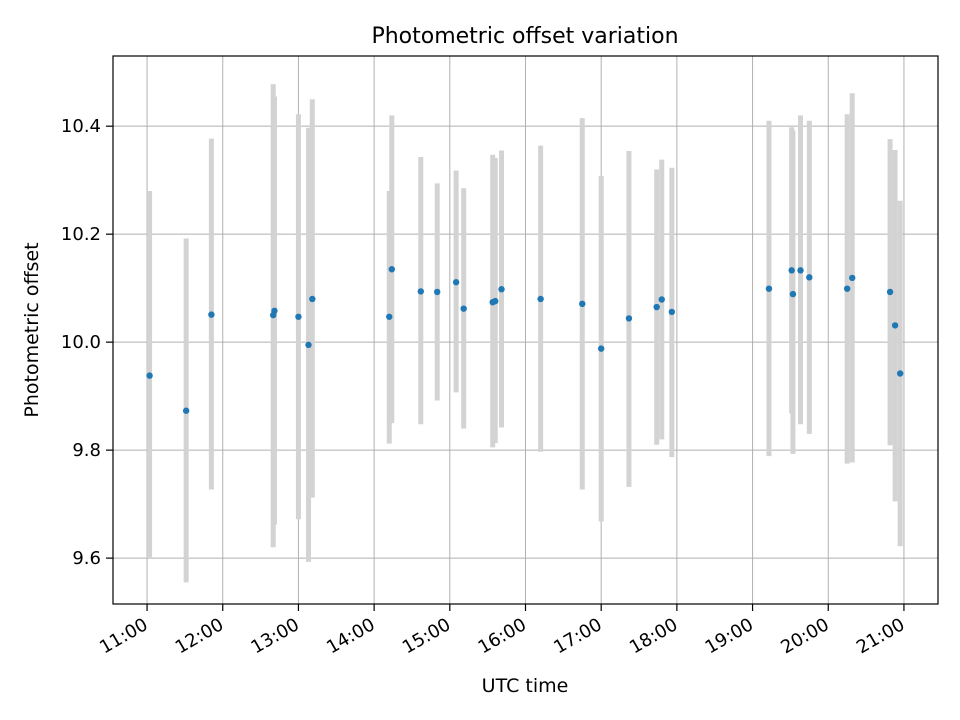 Image resolution: width=960 pixels, height=720 pixels. What do you see at coordinates (525, 686) in the screenshot?
I see `x-axis-label: UTC time` at bounding box center [525, 686].